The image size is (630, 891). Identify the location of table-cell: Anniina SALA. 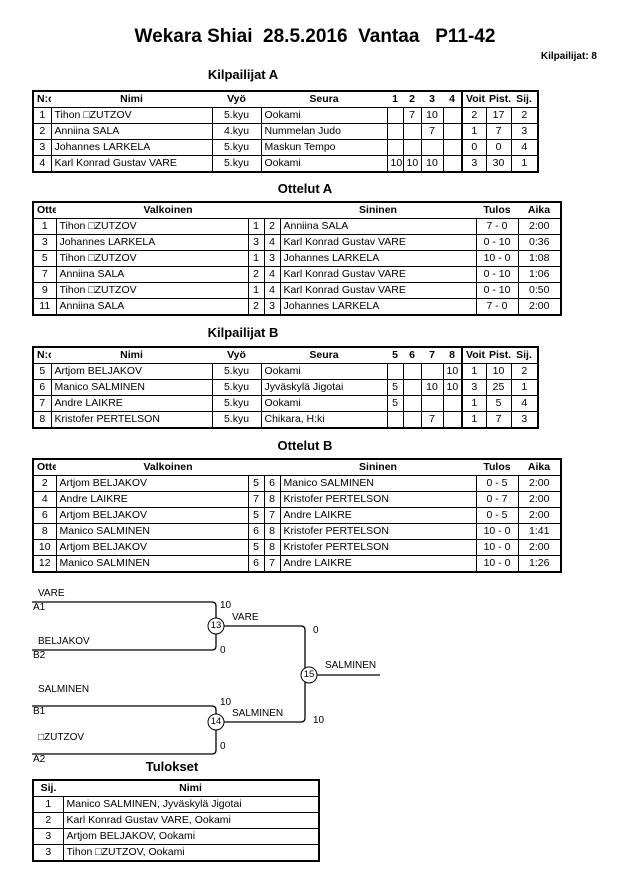
(131, 131).